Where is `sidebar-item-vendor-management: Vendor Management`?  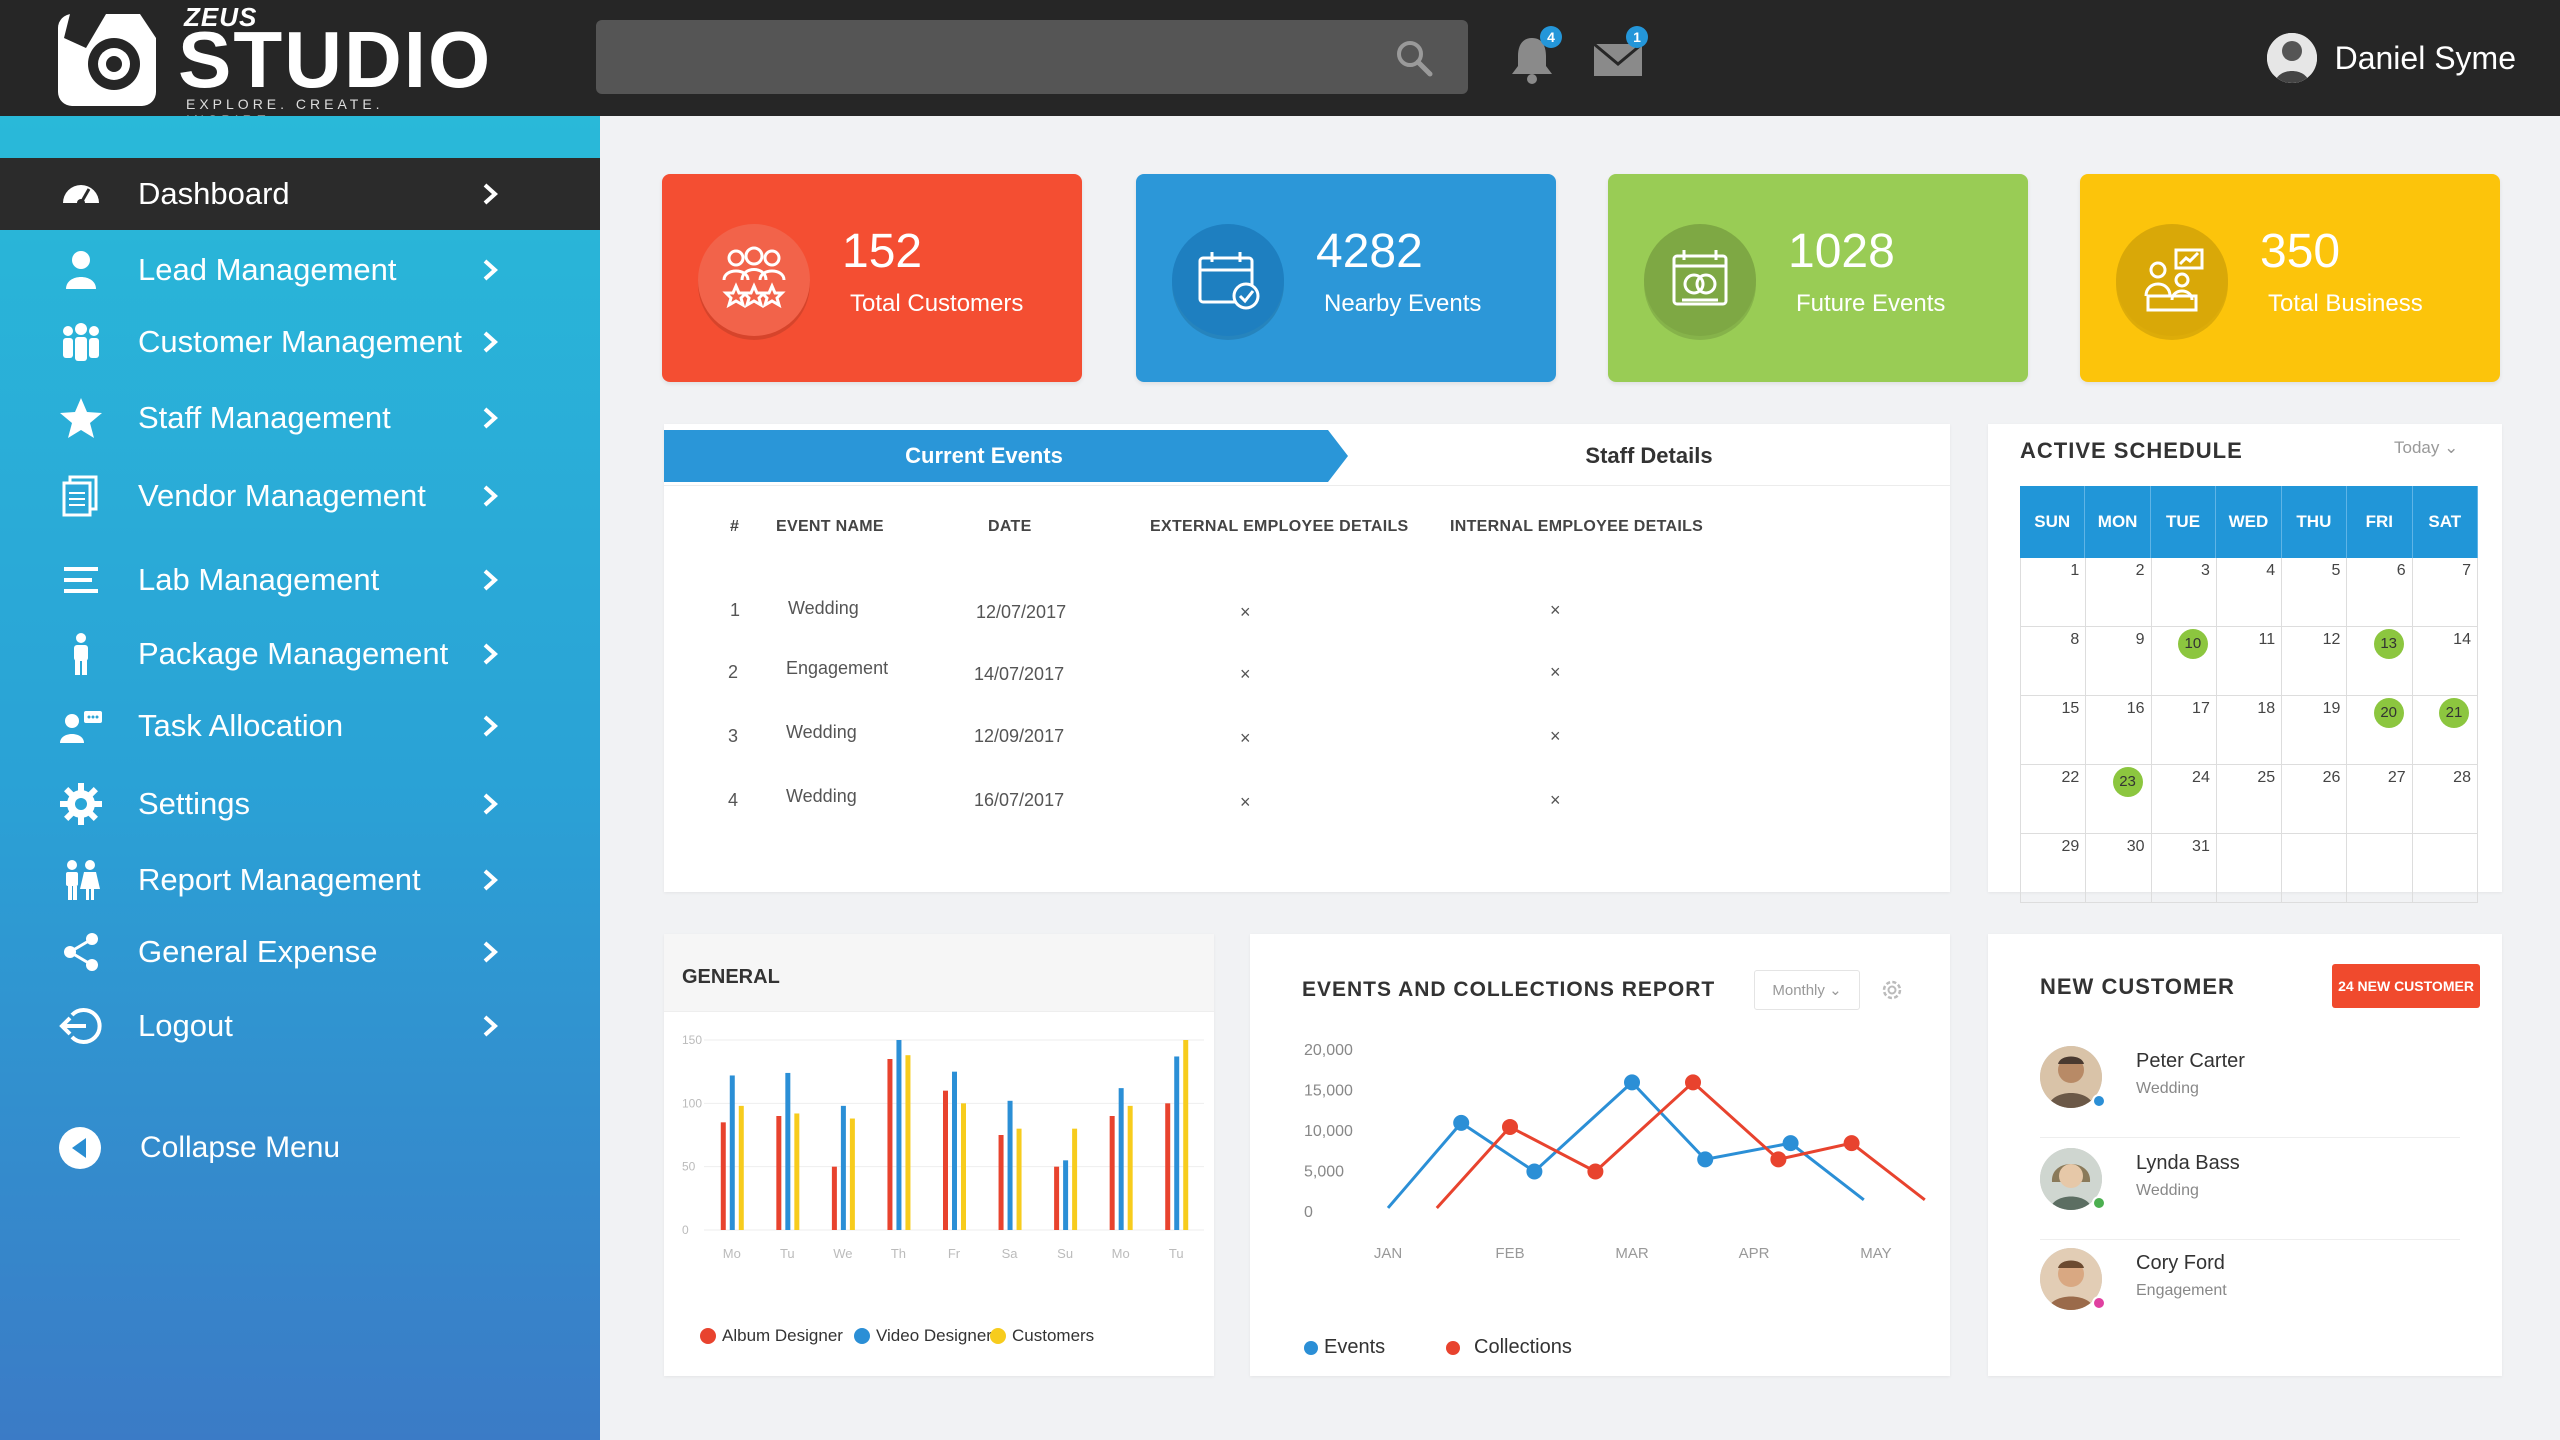
sidebar-item-vendor-management: Vendor Management is located at coordinates (300, 496).